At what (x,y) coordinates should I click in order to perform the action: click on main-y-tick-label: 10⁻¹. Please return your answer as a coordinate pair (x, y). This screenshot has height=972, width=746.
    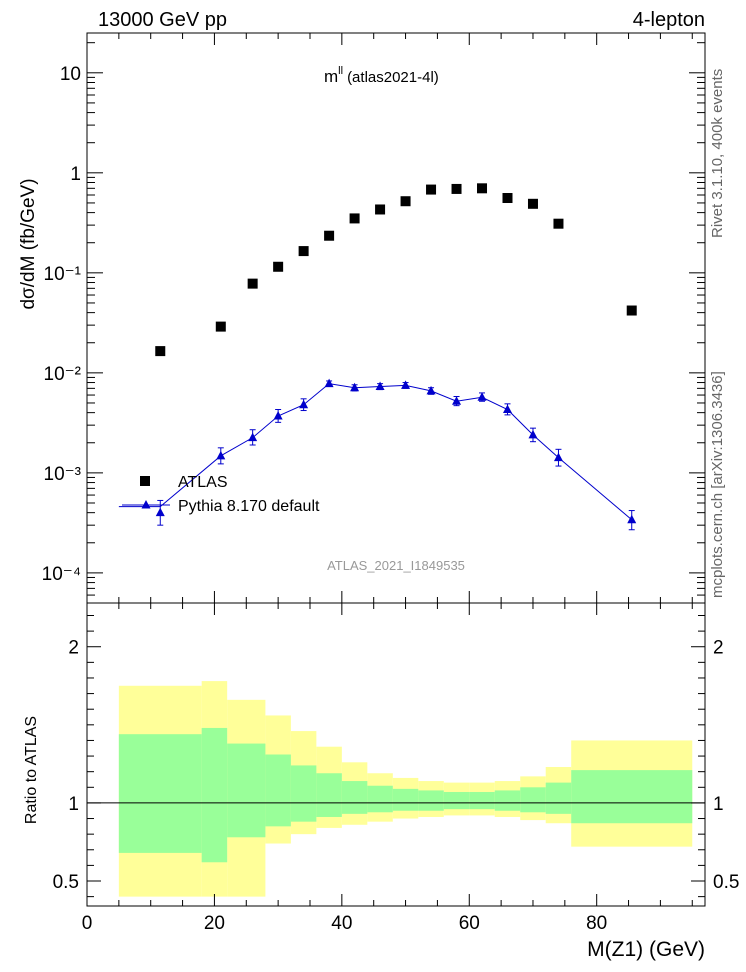
    Looking at the image, I should click on (63, 274).